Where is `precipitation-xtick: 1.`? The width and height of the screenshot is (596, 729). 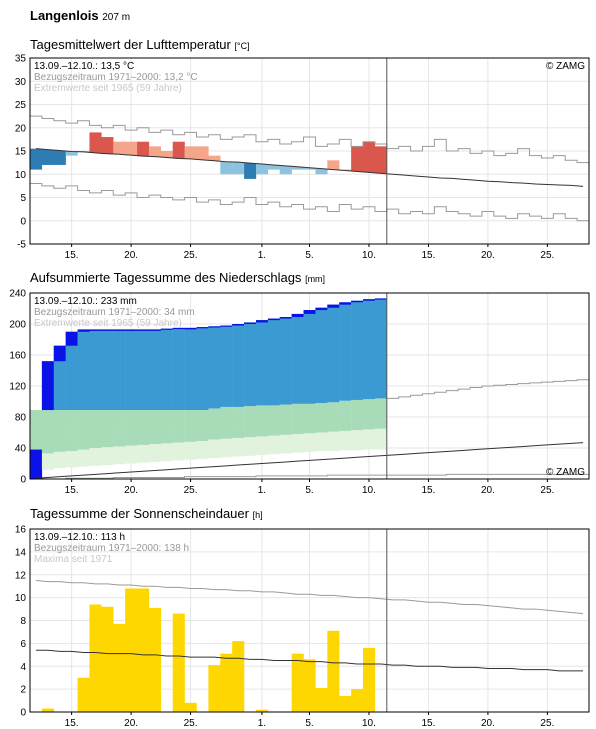 precipitation-xtick: 1. is located at coordinates (262, 490).